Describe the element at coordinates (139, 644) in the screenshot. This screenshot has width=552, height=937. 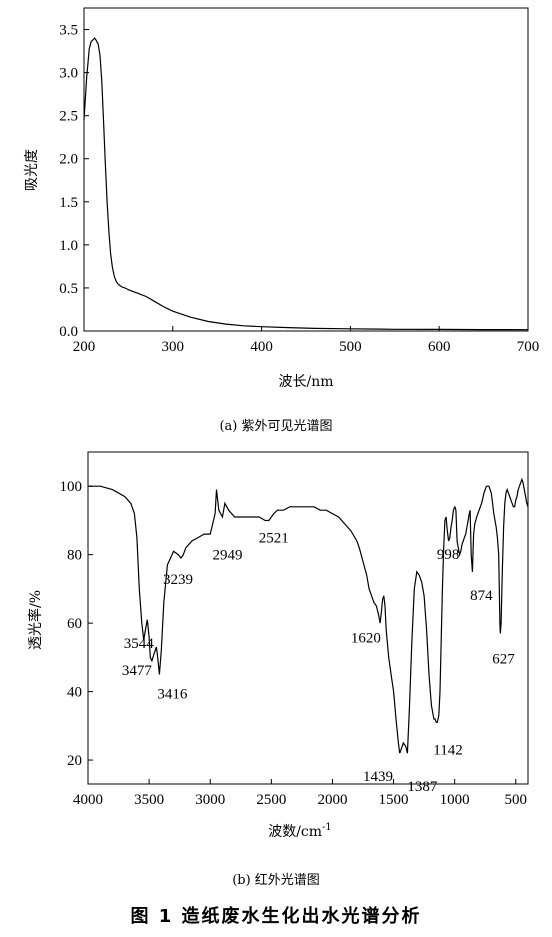
I see `ir-peak-label: 3544` at that location.